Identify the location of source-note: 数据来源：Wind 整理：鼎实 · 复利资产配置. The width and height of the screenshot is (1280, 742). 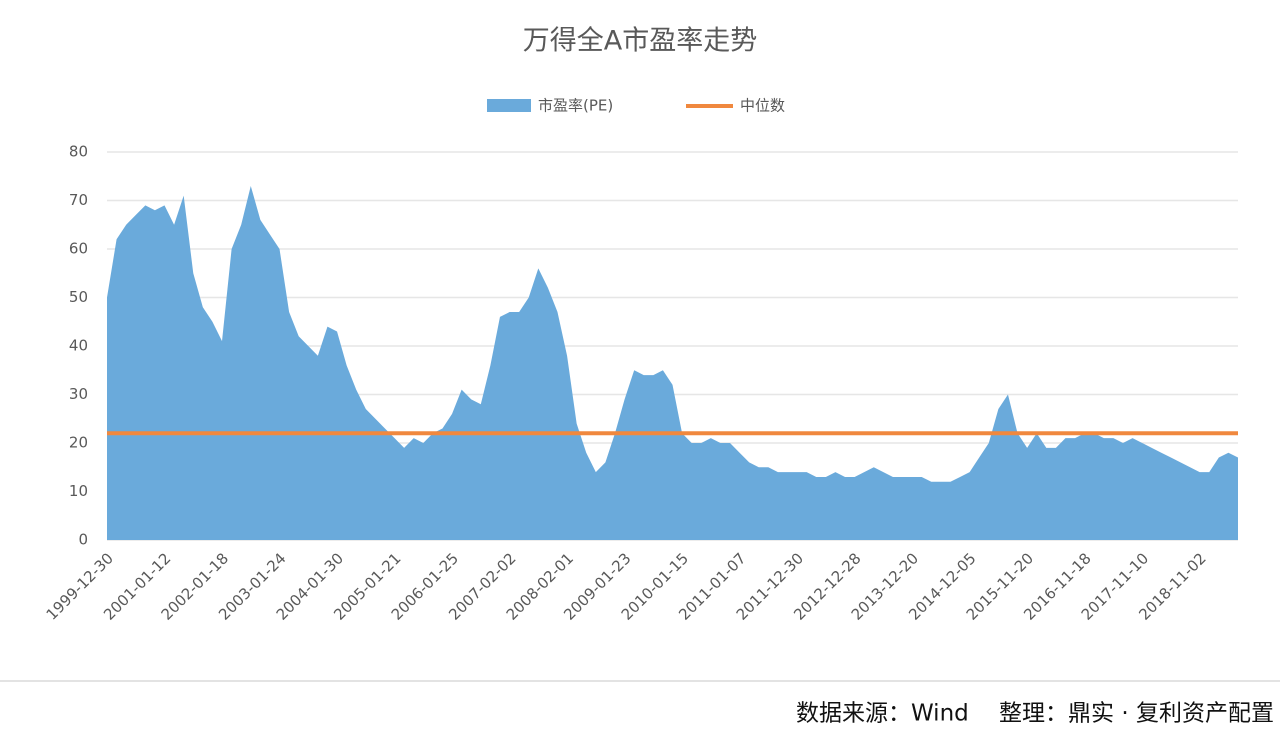
(1035, 714).